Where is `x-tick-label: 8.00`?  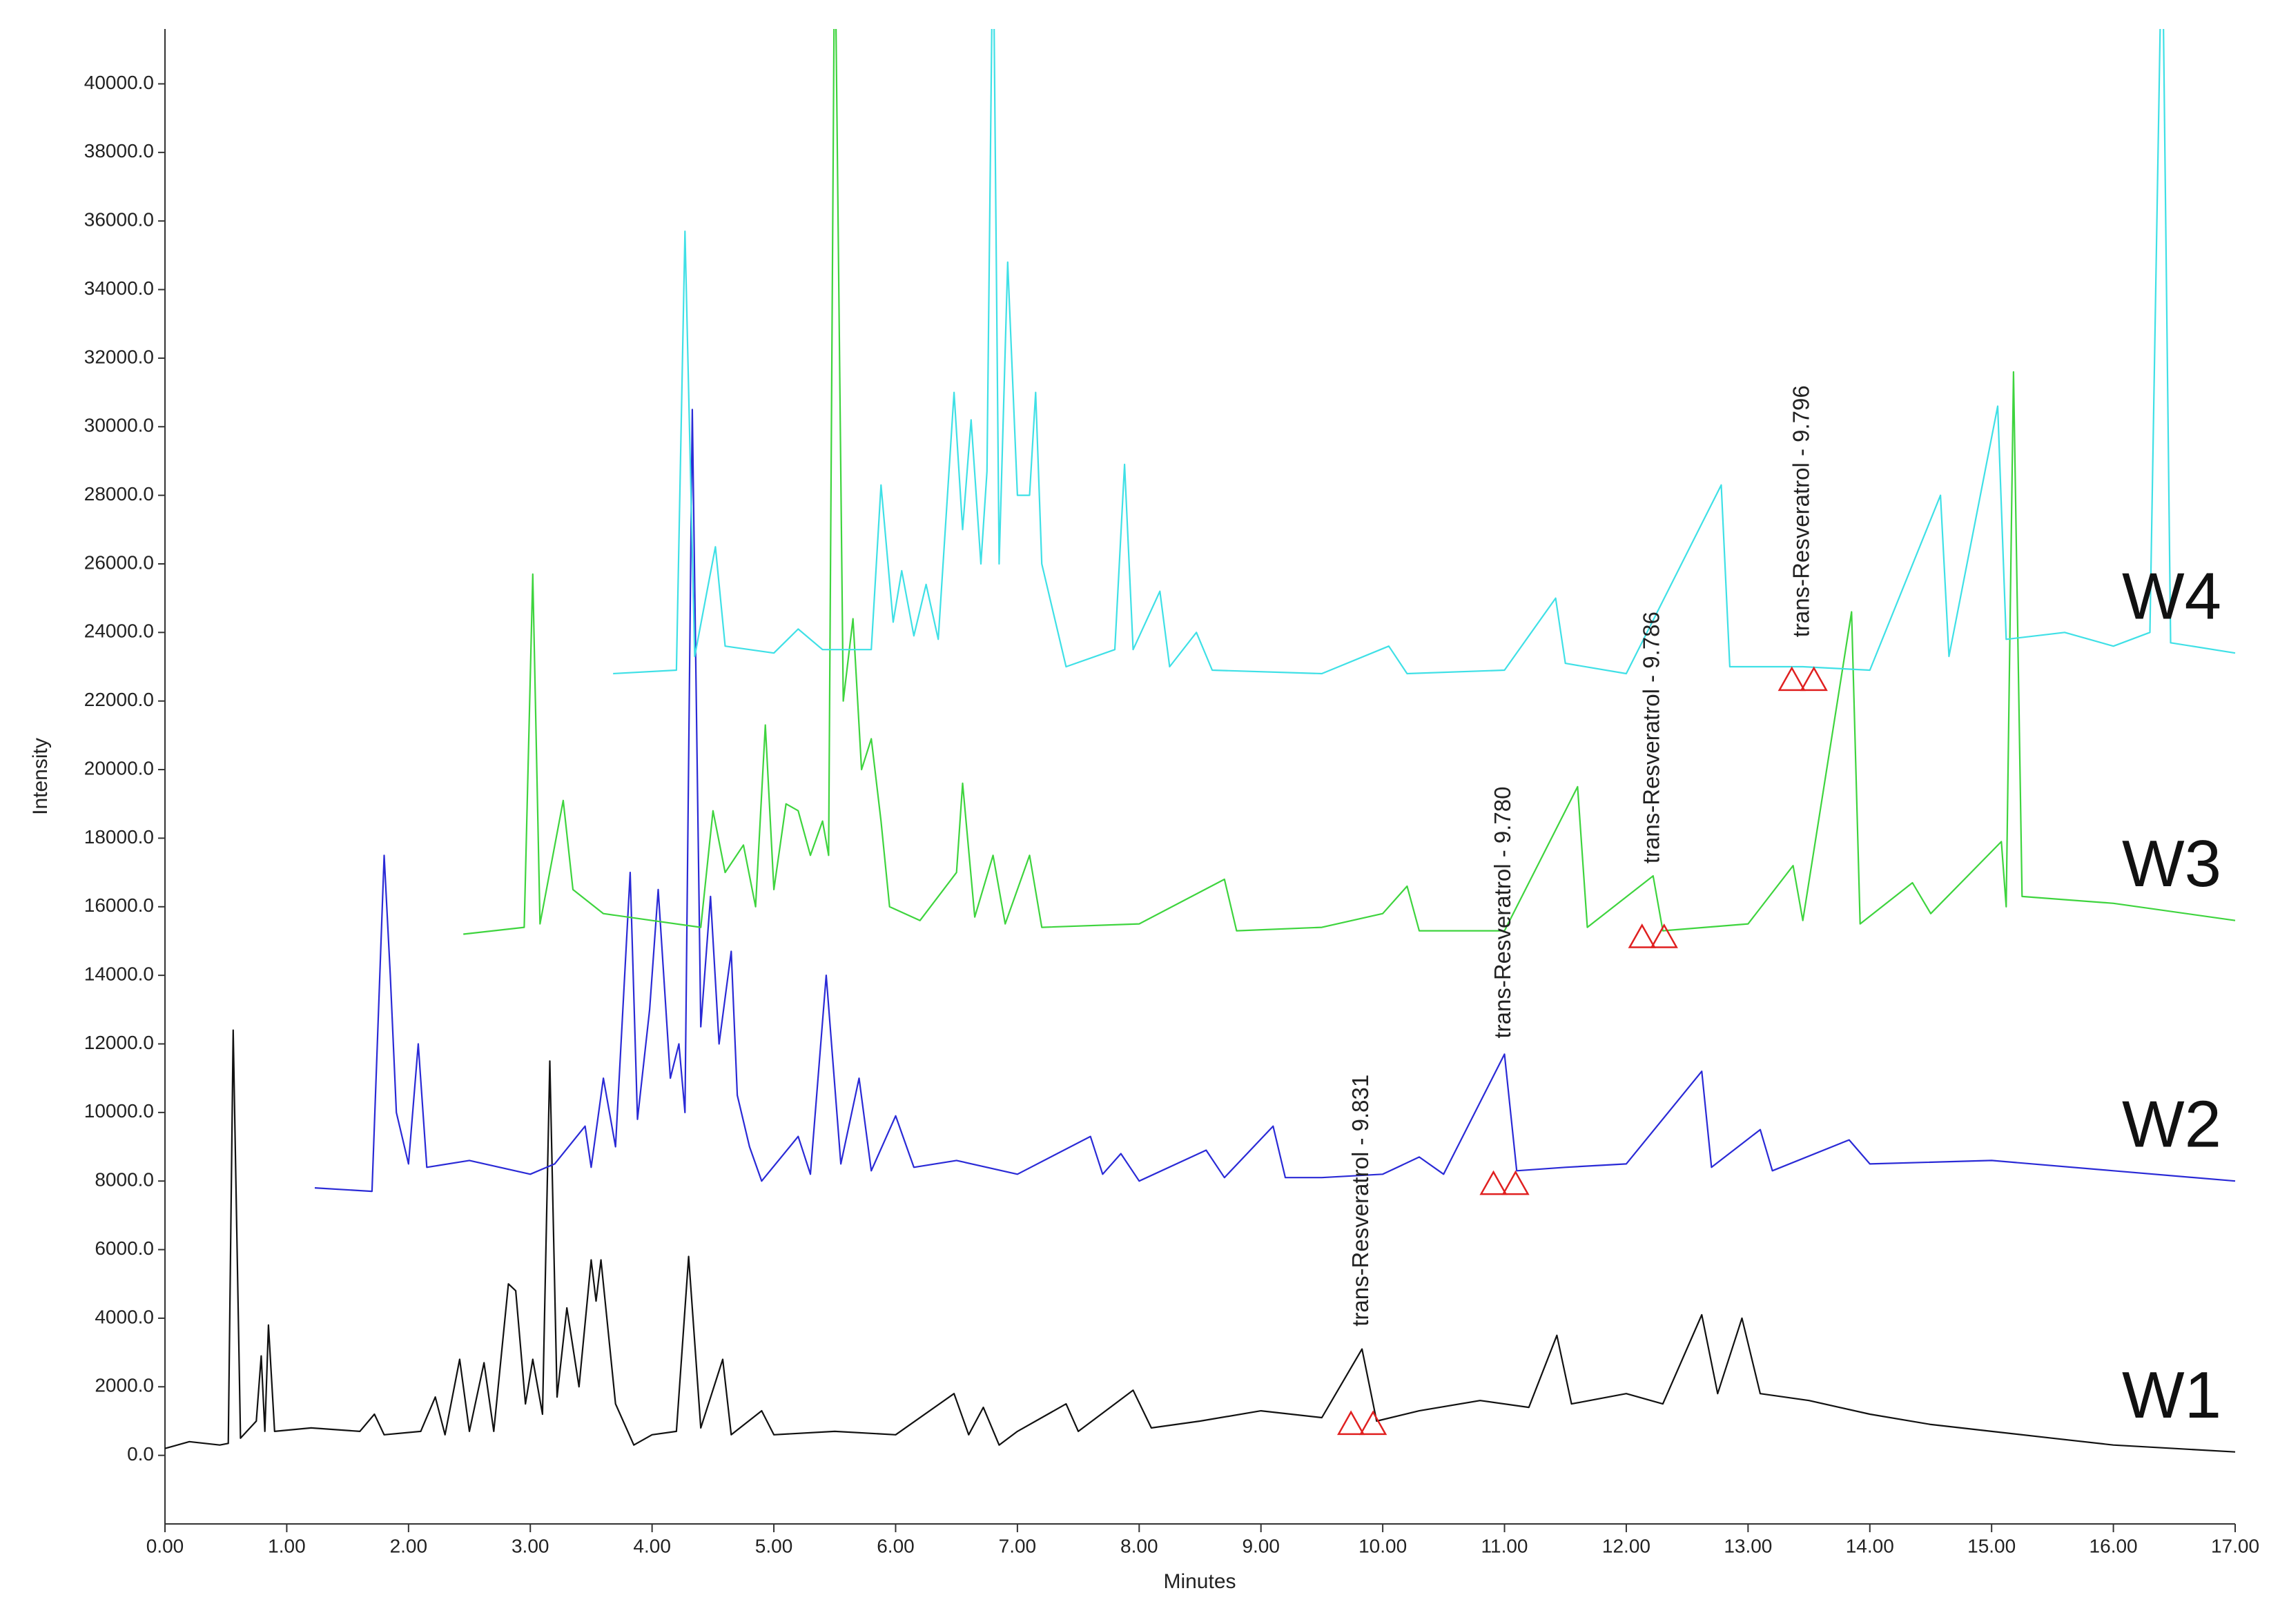
x-tick-label: 8.00 is located at coordinates (1139, 1546).